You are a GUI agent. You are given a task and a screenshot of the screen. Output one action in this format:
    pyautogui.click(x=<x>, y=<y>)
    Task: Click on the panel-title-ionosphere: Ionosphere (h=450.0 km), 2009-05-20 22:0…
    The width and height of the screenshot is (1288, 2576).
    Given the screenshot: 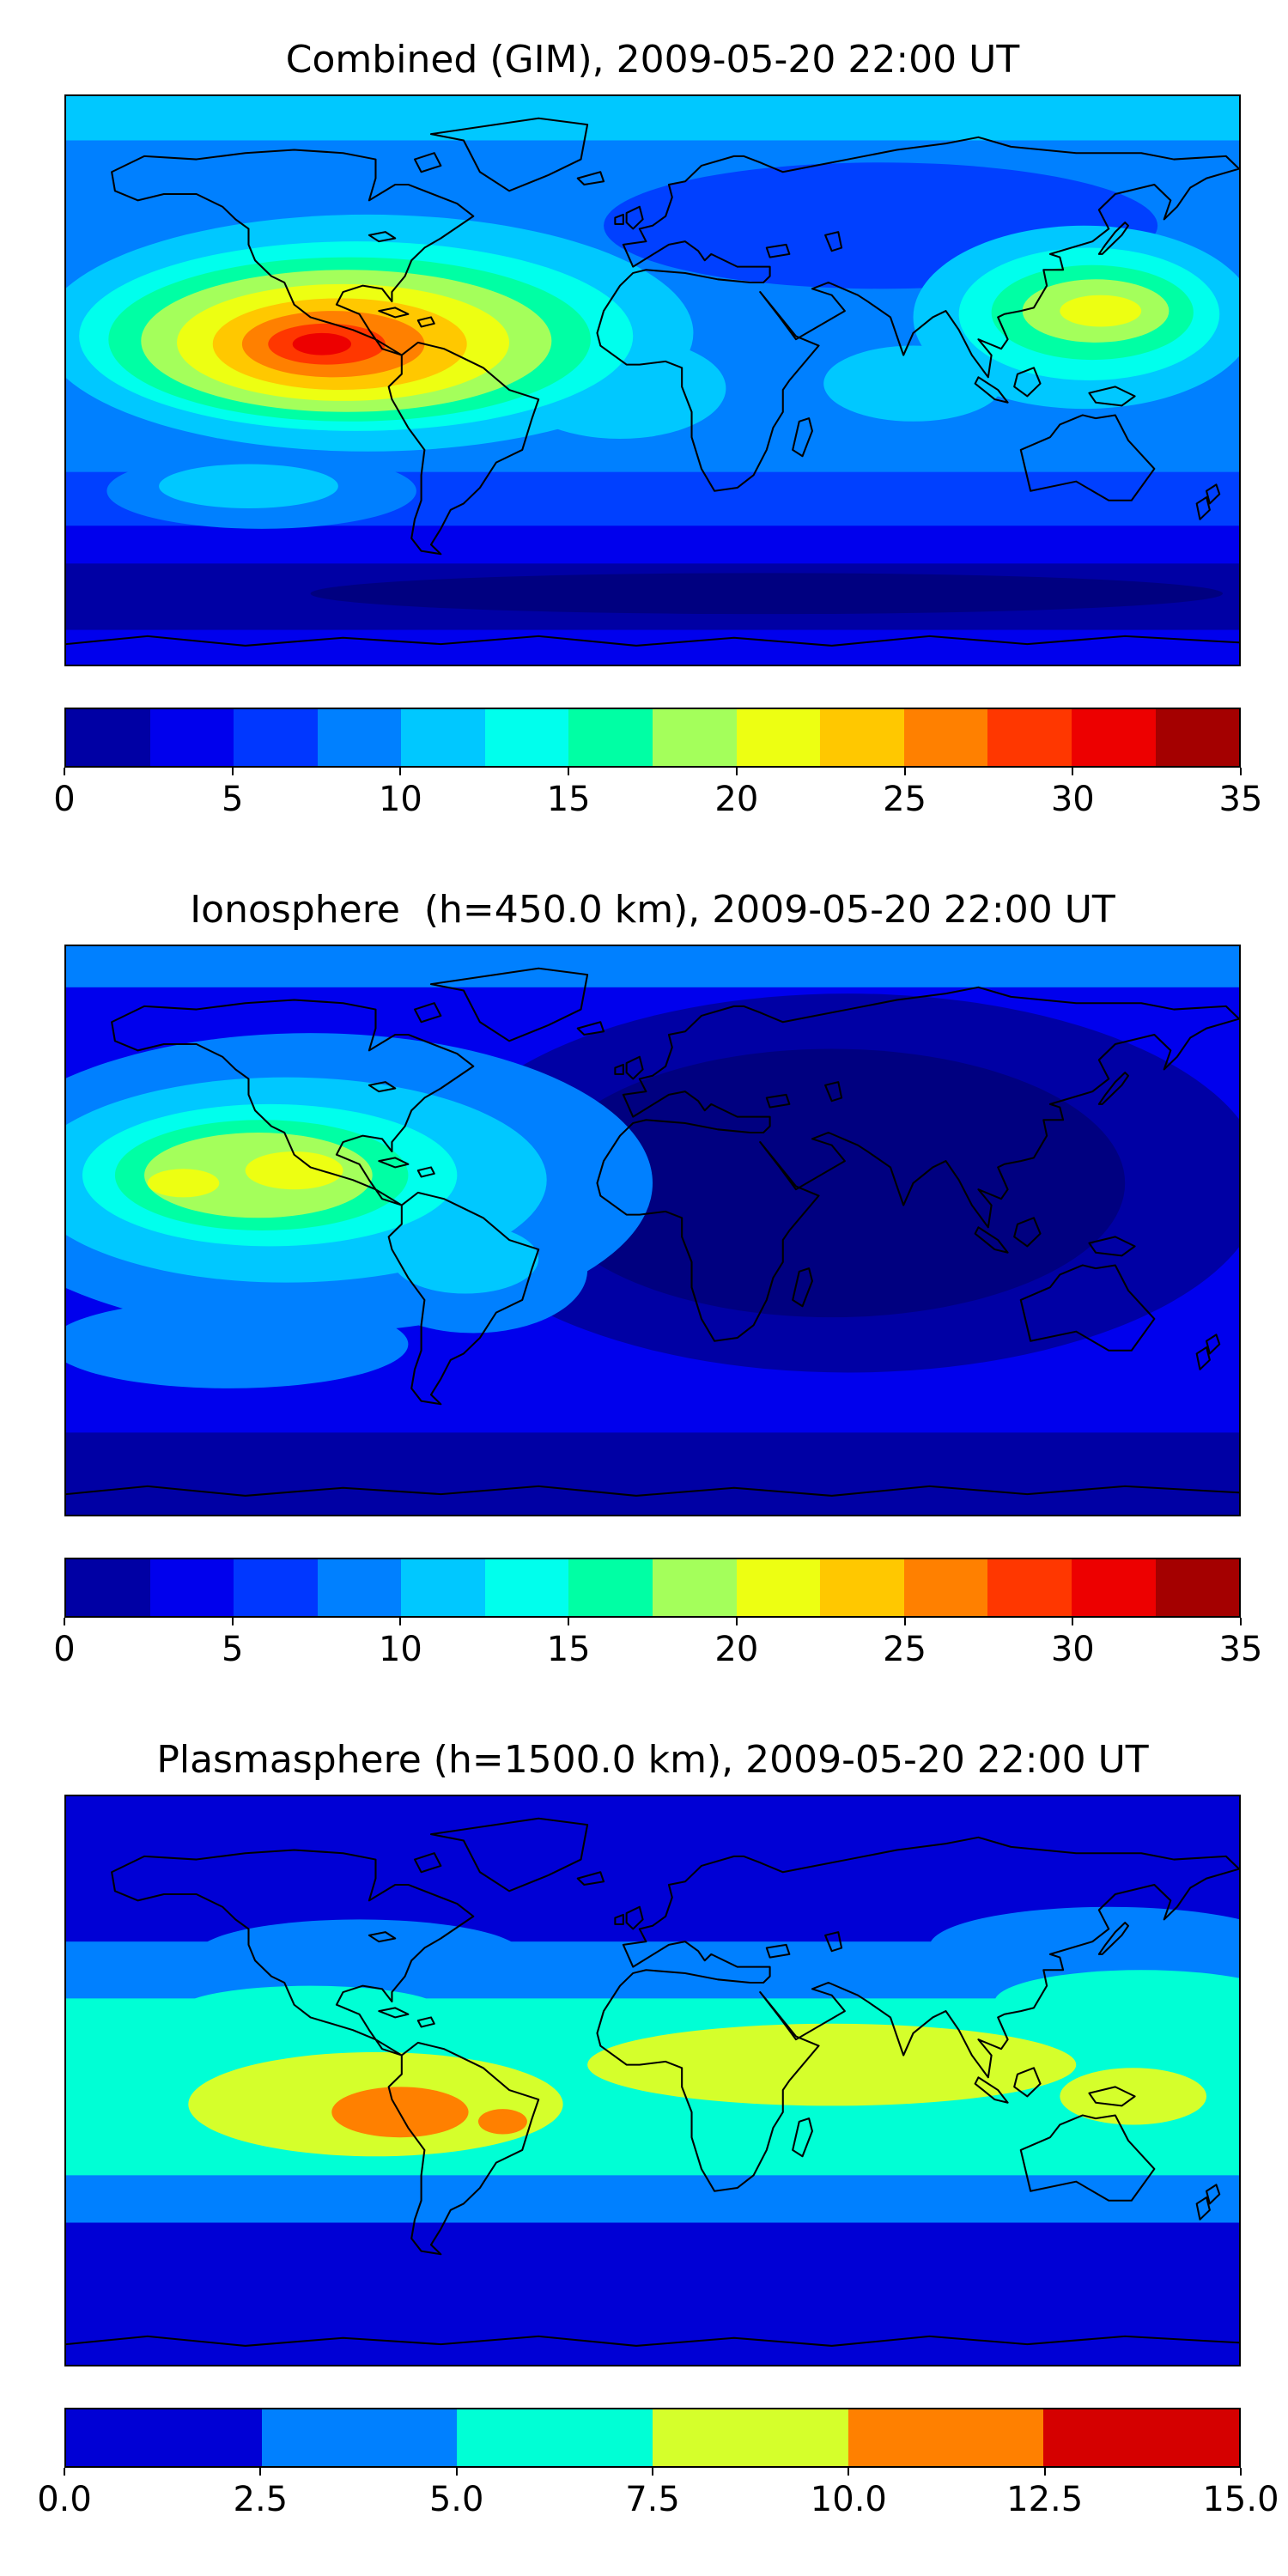 What is the action you would take?
    pyautogui.click(x=652, y=910)
    